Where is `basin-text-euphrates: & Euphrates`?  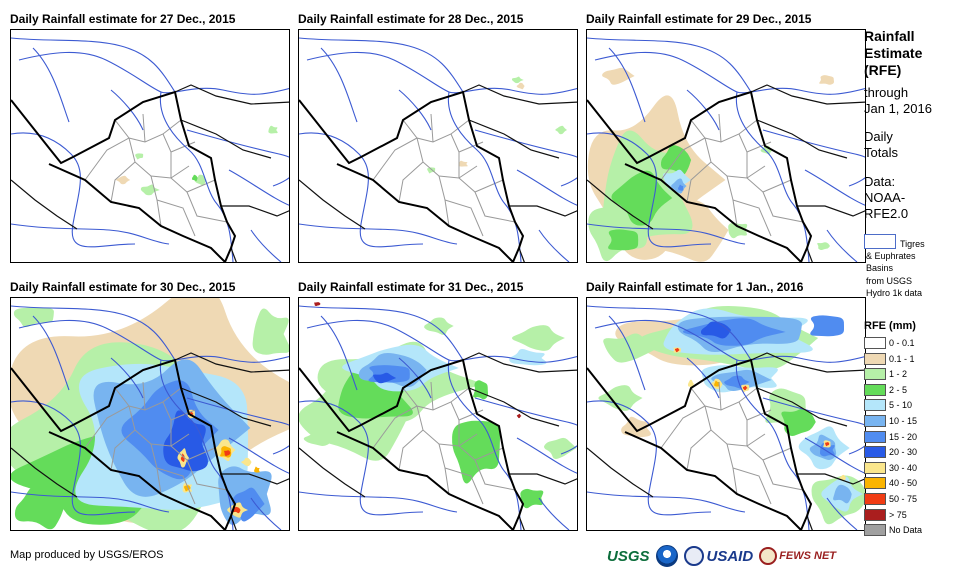 basin-text-euphrates: & Euphrates is located at coordinates (891, 256).